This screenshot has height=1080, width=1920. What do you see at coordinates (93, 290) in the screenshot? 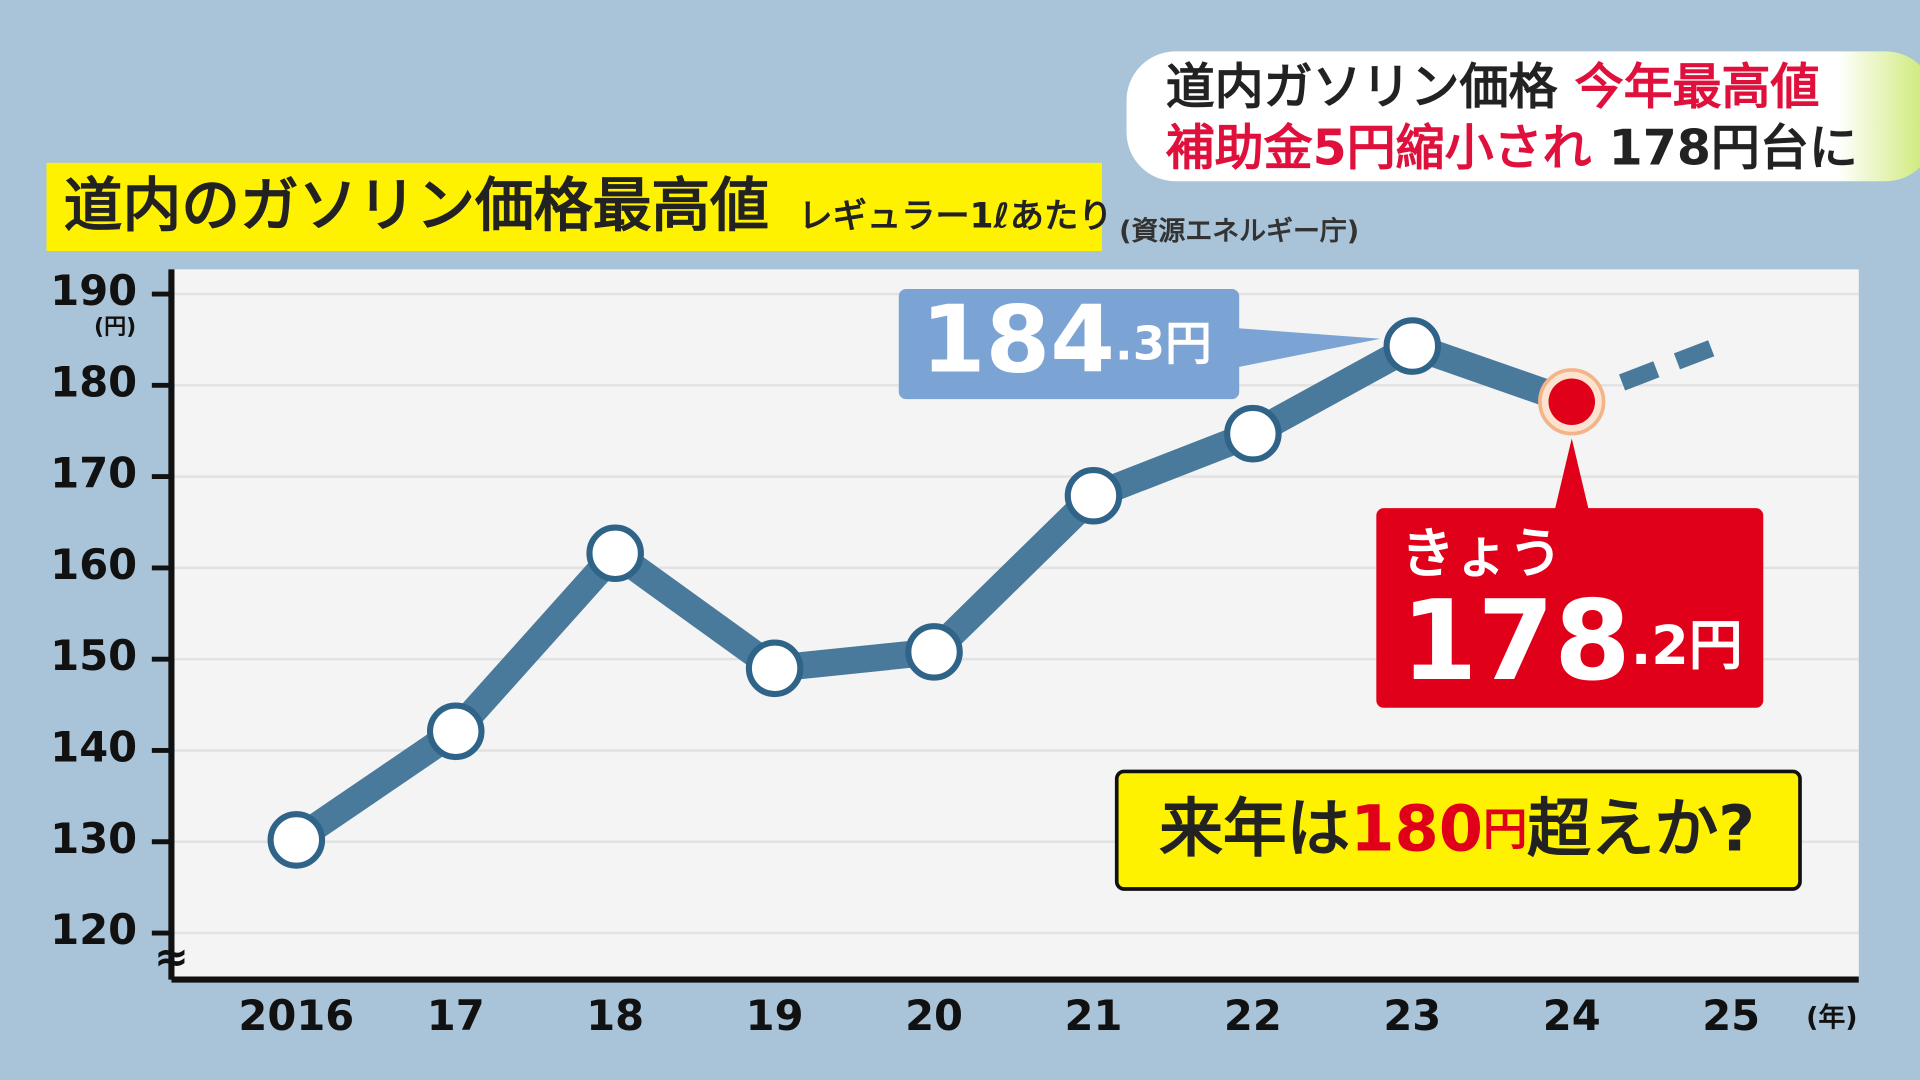
I see `y-tick-label: 190` at bounding box center [93, 290].